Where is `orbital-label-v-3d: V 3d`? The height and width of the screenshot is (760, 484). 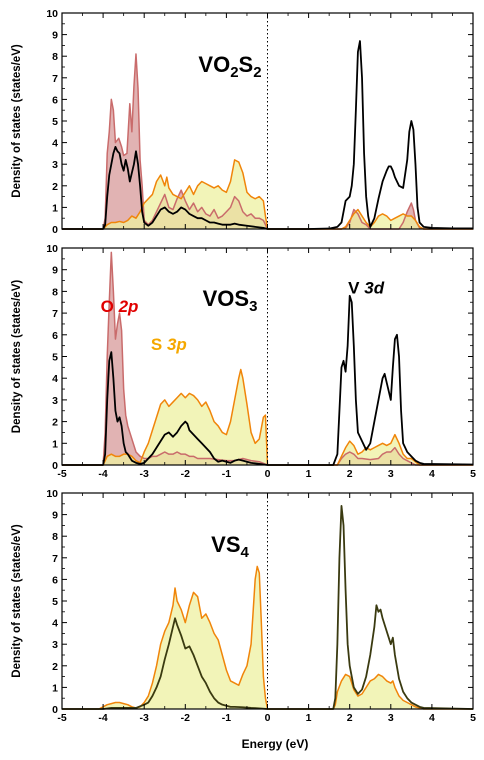
orbital-label-v-3d: V 3d is located at coordinates (366, 288).